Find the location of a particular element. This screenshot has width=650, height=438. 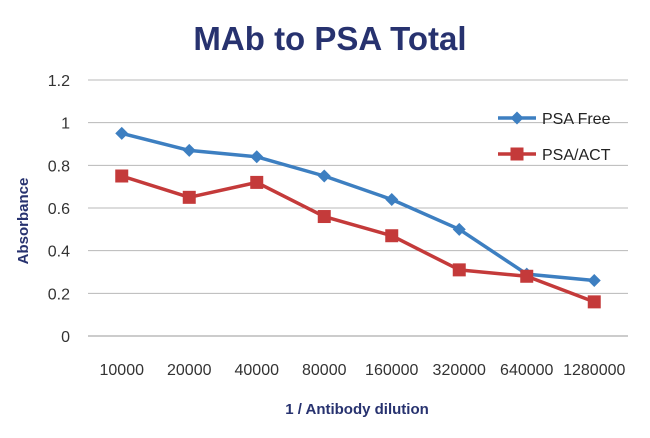

y-tick-labels: 0 0.2 0.4 0.6 0.8 1 1.2 is located at coordinates (59, 209).